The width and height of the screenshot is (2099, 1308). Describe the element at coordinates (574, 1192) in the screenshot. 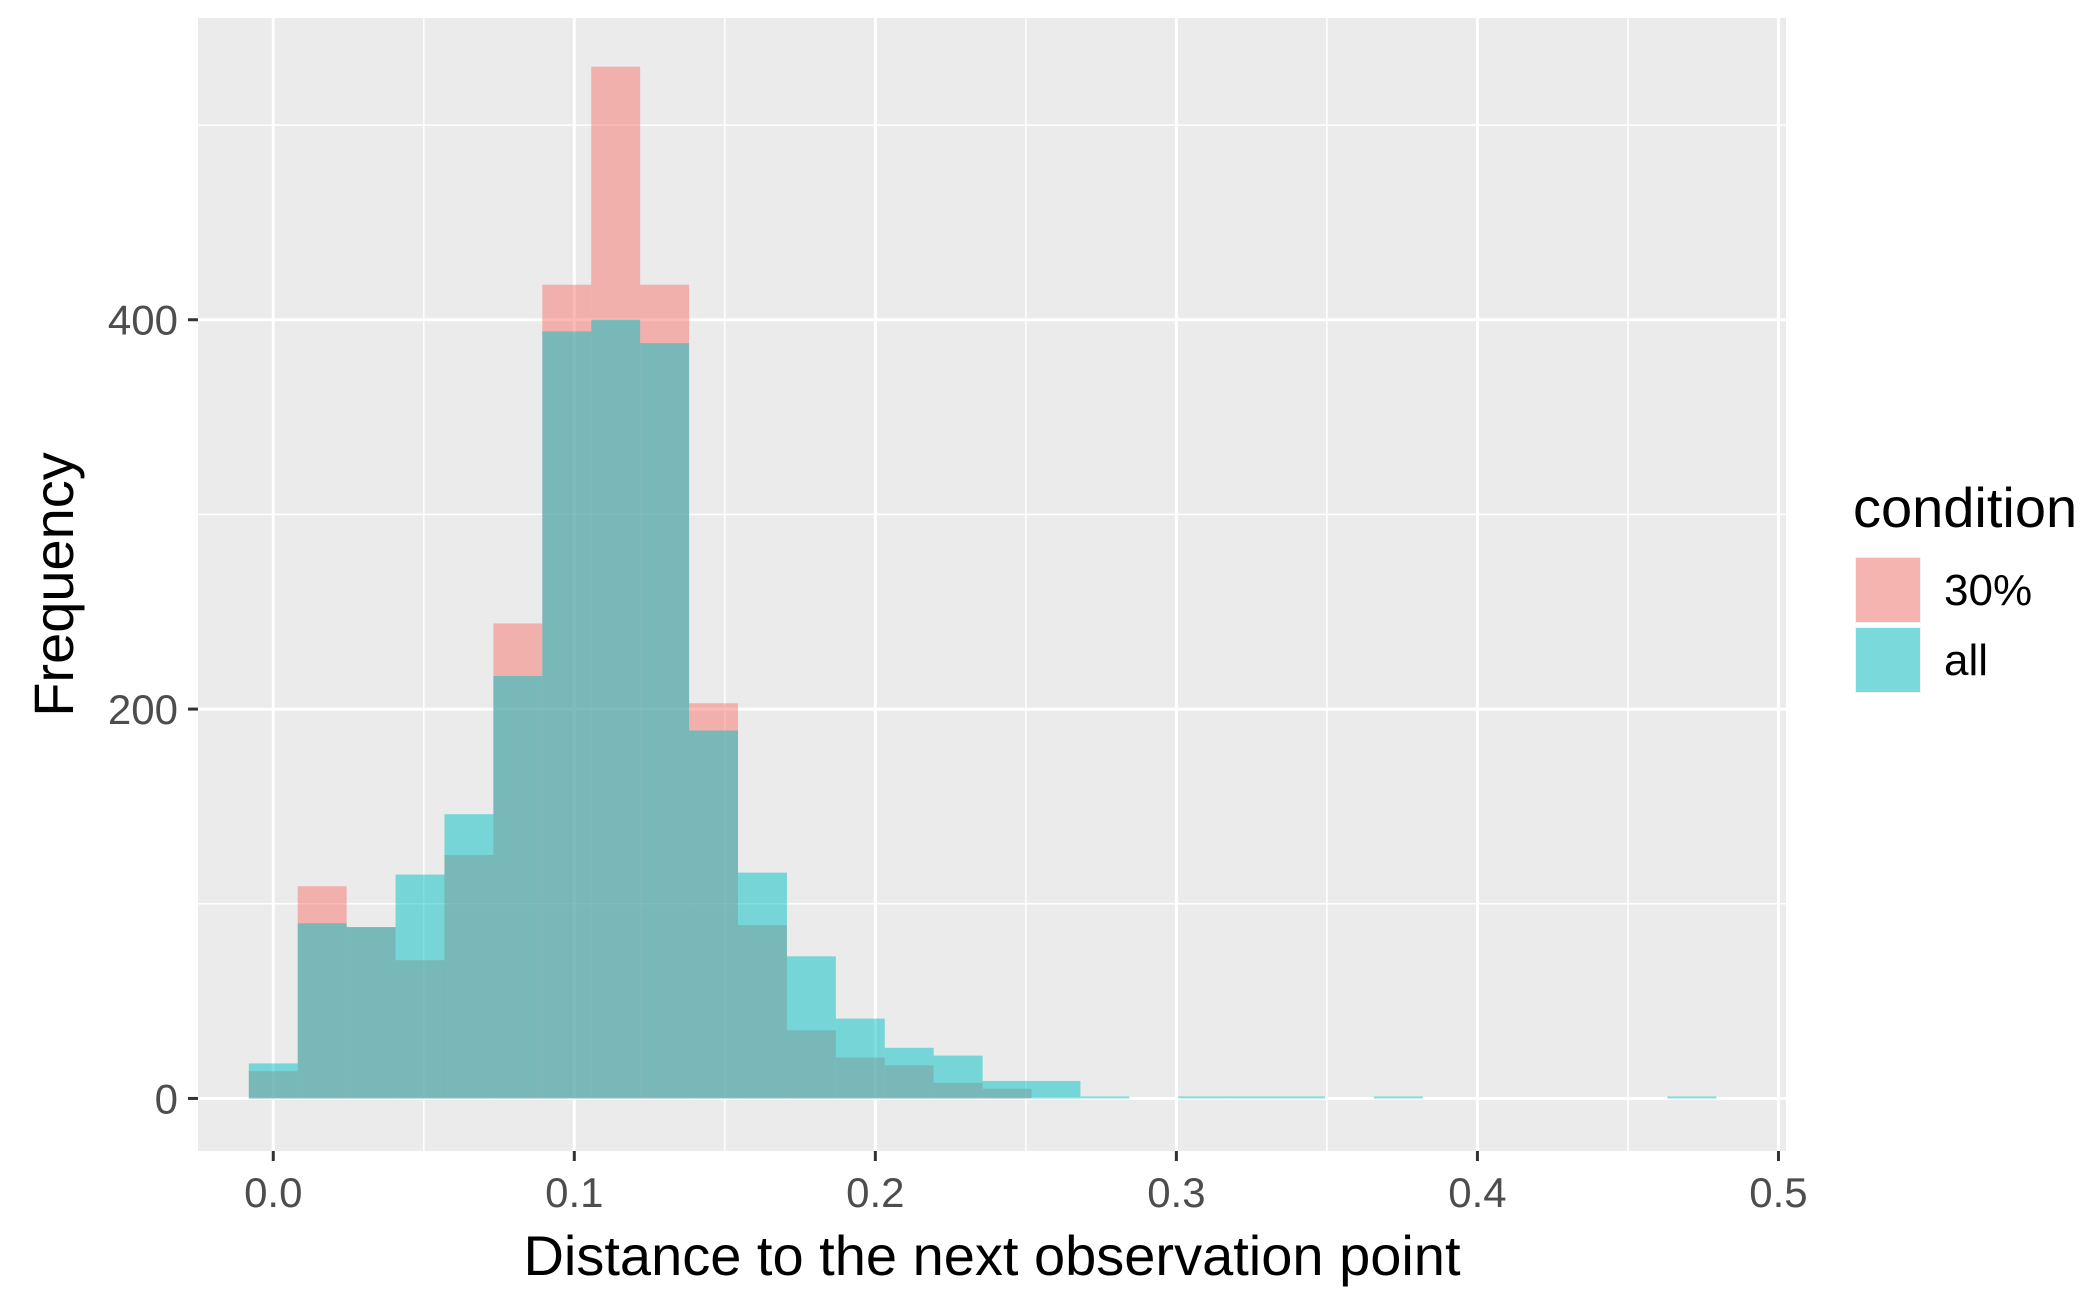

I see `x-tick-label: 0.1` at that location.